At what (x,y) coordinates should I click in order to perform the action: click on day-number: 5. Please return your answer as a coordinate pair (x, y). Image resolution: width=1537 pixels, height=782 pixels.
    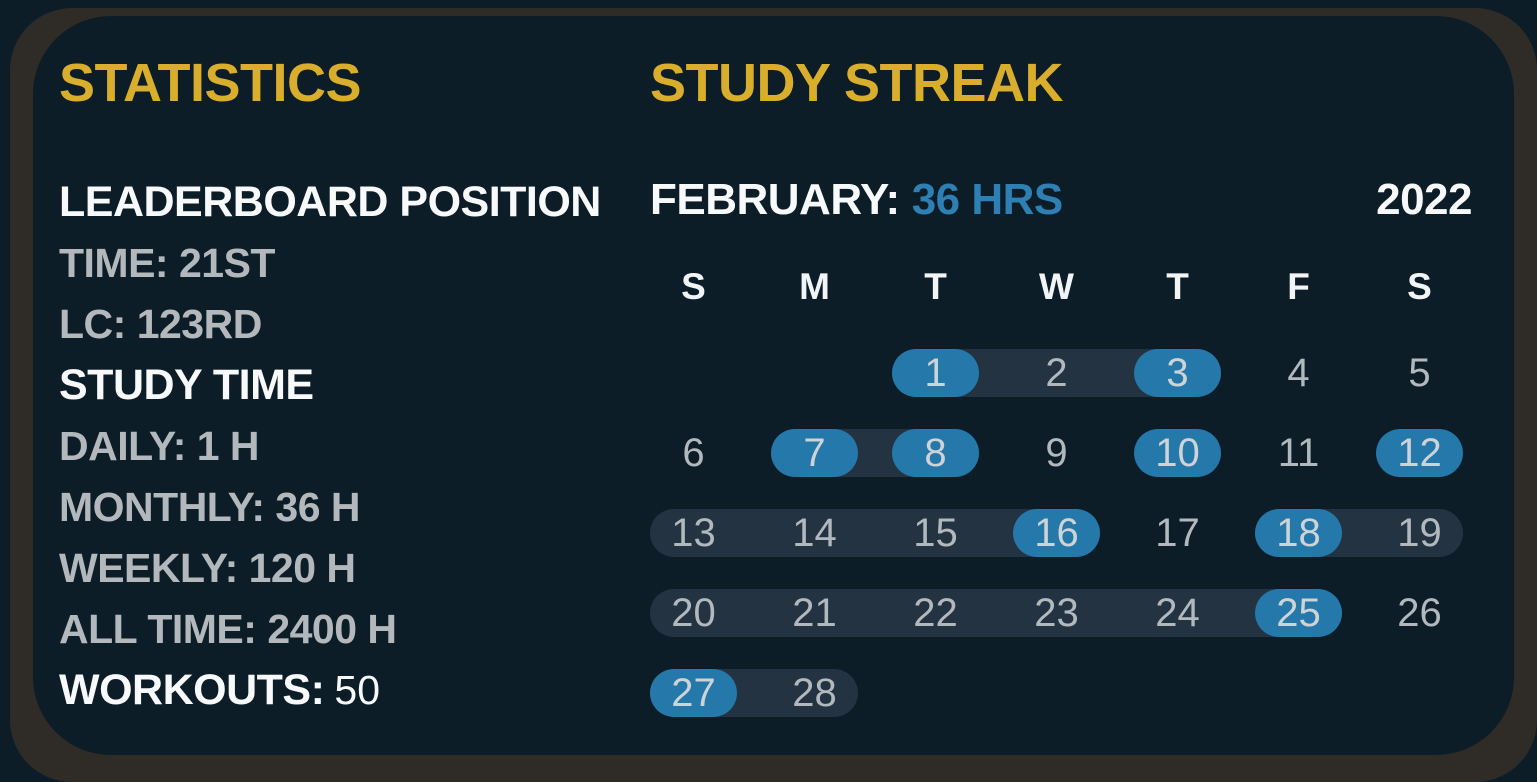
    Looking at the image, I should click on (1419, 372).